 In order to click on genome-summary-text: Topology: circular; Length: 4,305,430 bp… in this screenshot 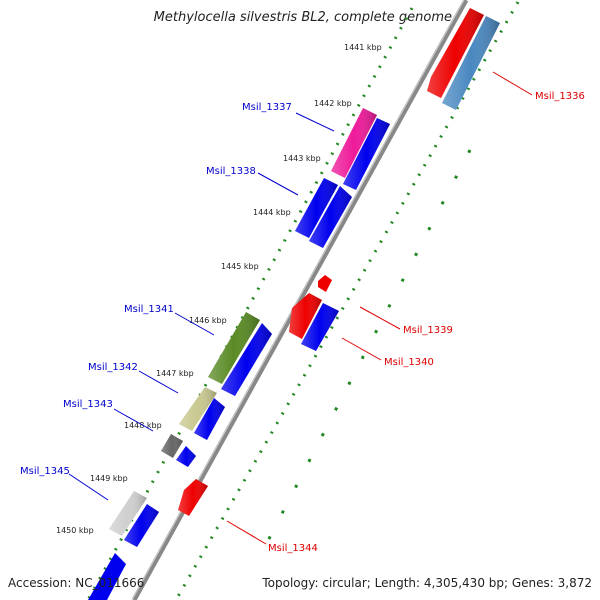, I will do `click(427, 583)`.